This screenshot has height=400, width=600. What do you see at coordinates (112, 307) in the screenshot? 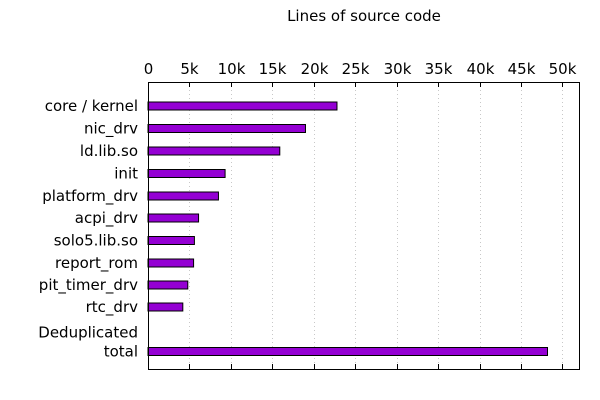
I see `category-label-9: rtc_drv` at bounding box center [112, 307].